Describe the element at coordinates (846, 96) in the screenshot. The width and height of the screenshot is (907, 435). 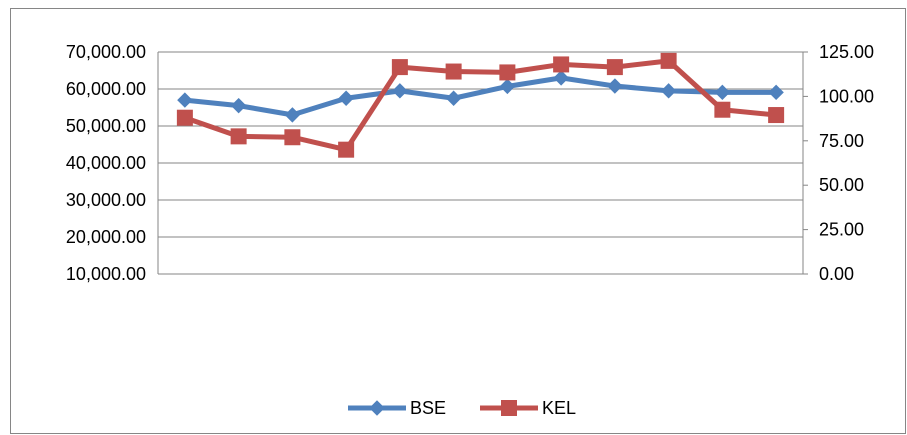
I see `right-y-tick-label: 100.00` at that location.